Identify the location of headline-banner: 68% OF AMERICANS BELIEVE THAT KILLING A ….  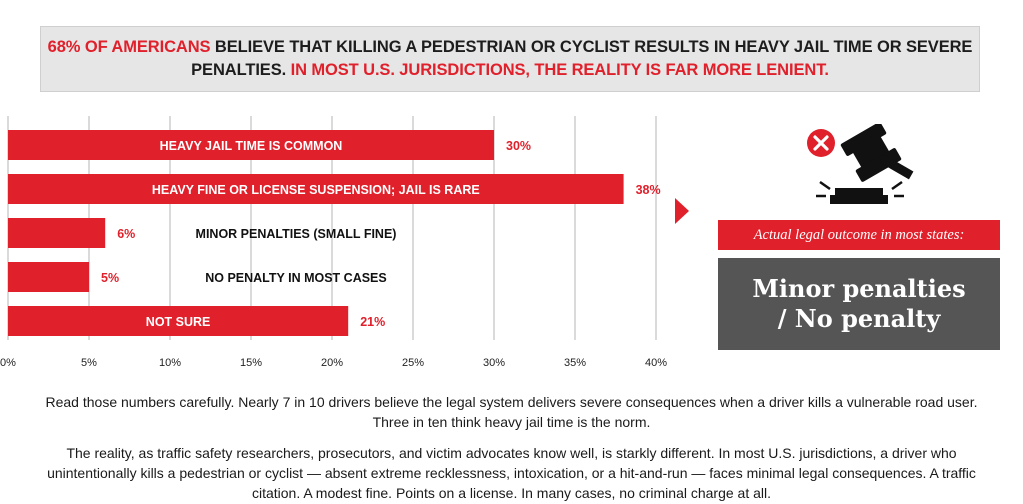
(510, 59).